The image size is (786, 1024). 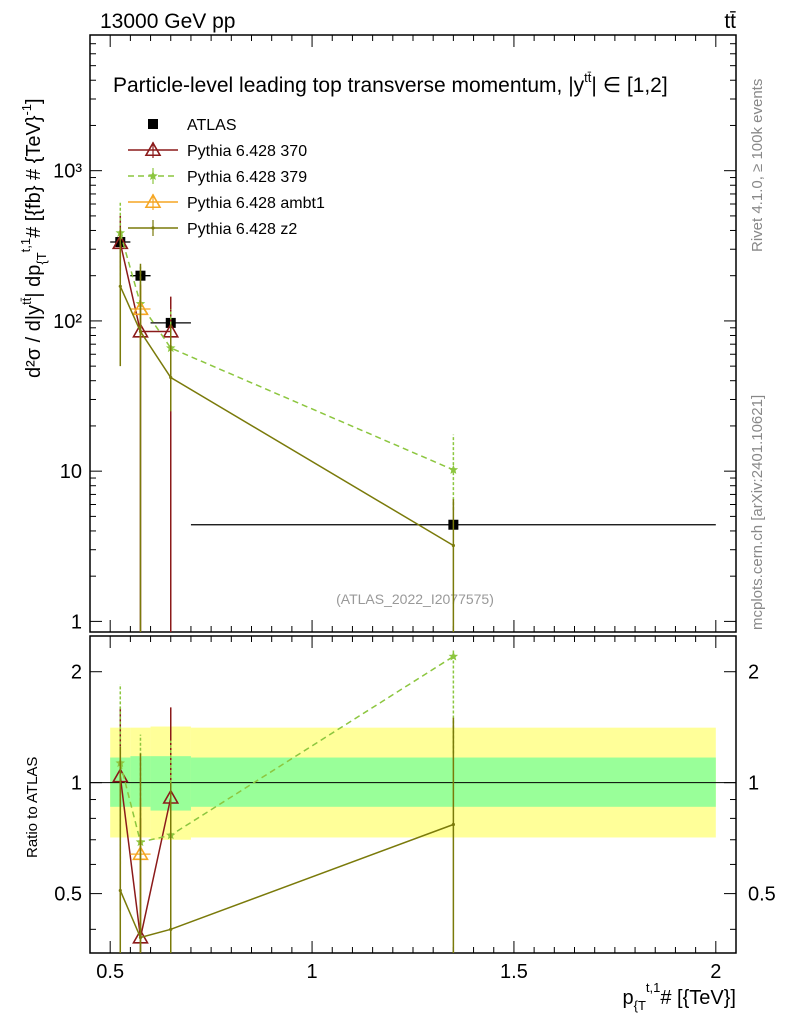 I want to click on legend-label-p370: Pythia 6.428 370, so click(x=247, y=151).